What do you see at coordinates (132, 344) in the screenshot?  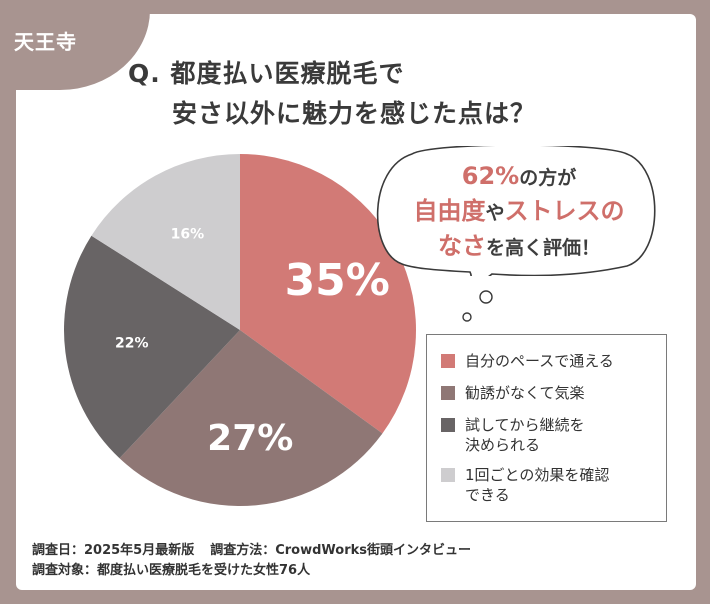 I see `pie-data-label: 22%` at bounding box center [132, 344].